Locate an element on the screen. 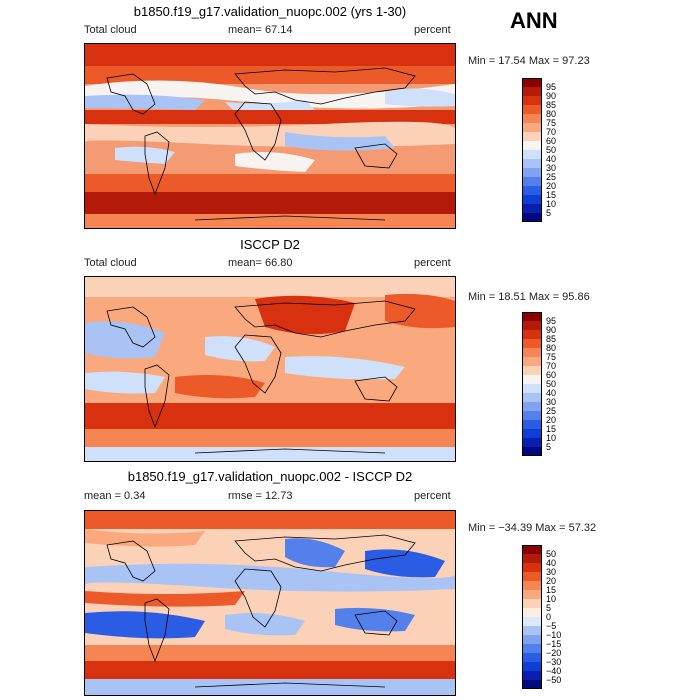  colorbar-tick-label: 60 is located at coordinates (551, 141).